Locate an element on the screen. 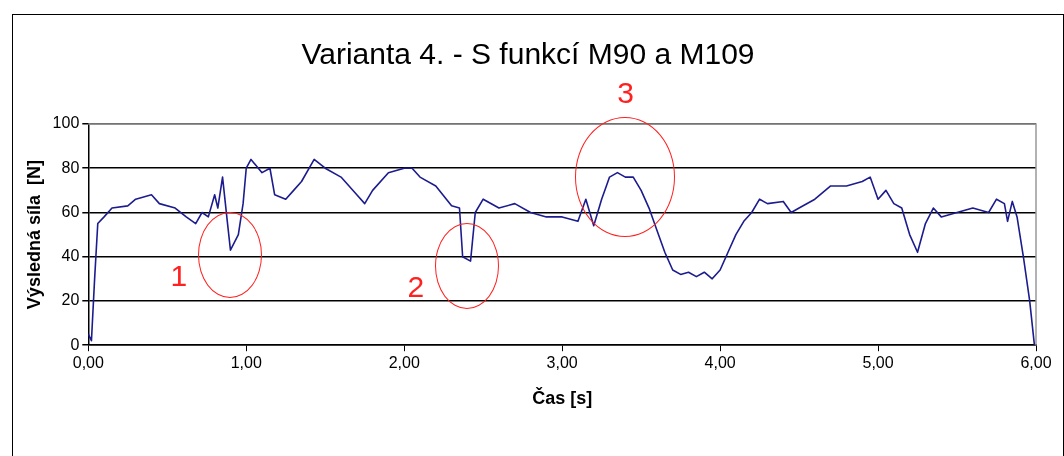 The image size is (1064, 456). y-tick-label: 100 is located at coordinates (66, 123).